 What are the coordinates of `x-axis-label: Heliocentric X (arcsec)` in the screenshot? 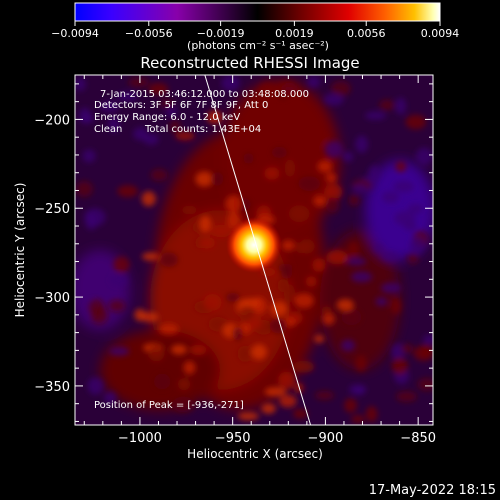 It's located at (255, 454).